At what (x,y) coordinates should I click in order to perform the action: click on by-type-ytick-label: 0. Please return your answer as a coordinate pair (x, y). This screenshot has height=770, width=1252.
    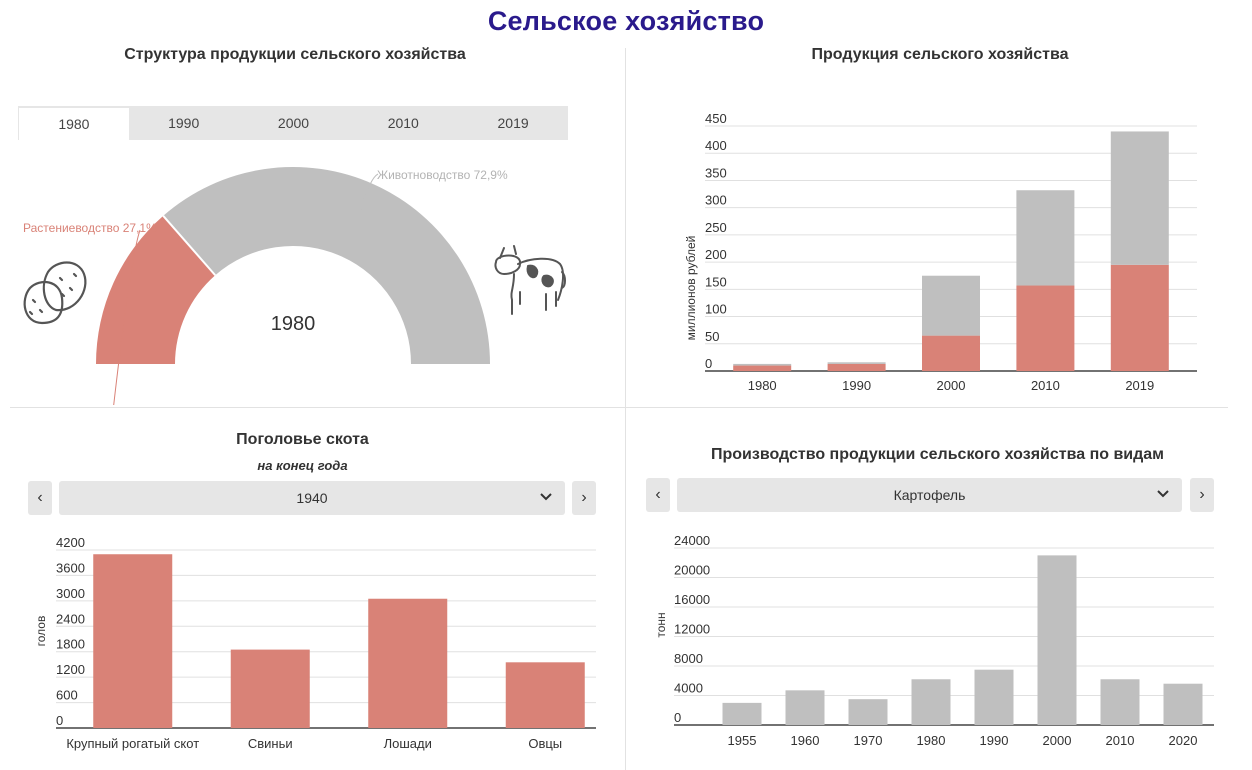
    Looking at the image, I should click on (677, 717).